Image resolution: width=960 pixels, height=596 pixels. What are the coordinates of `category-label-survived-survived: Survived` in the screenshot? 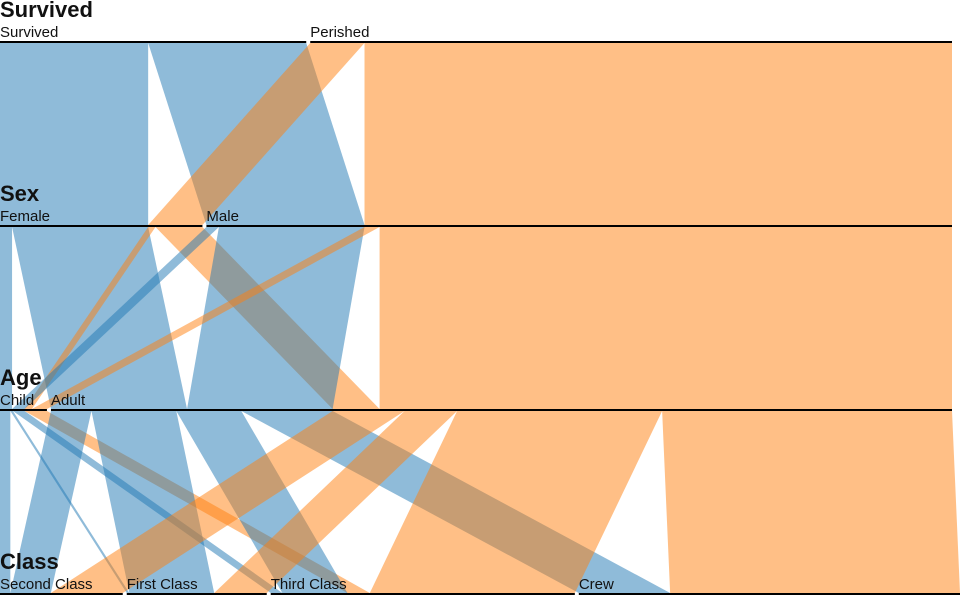 It's located at (29, 32).